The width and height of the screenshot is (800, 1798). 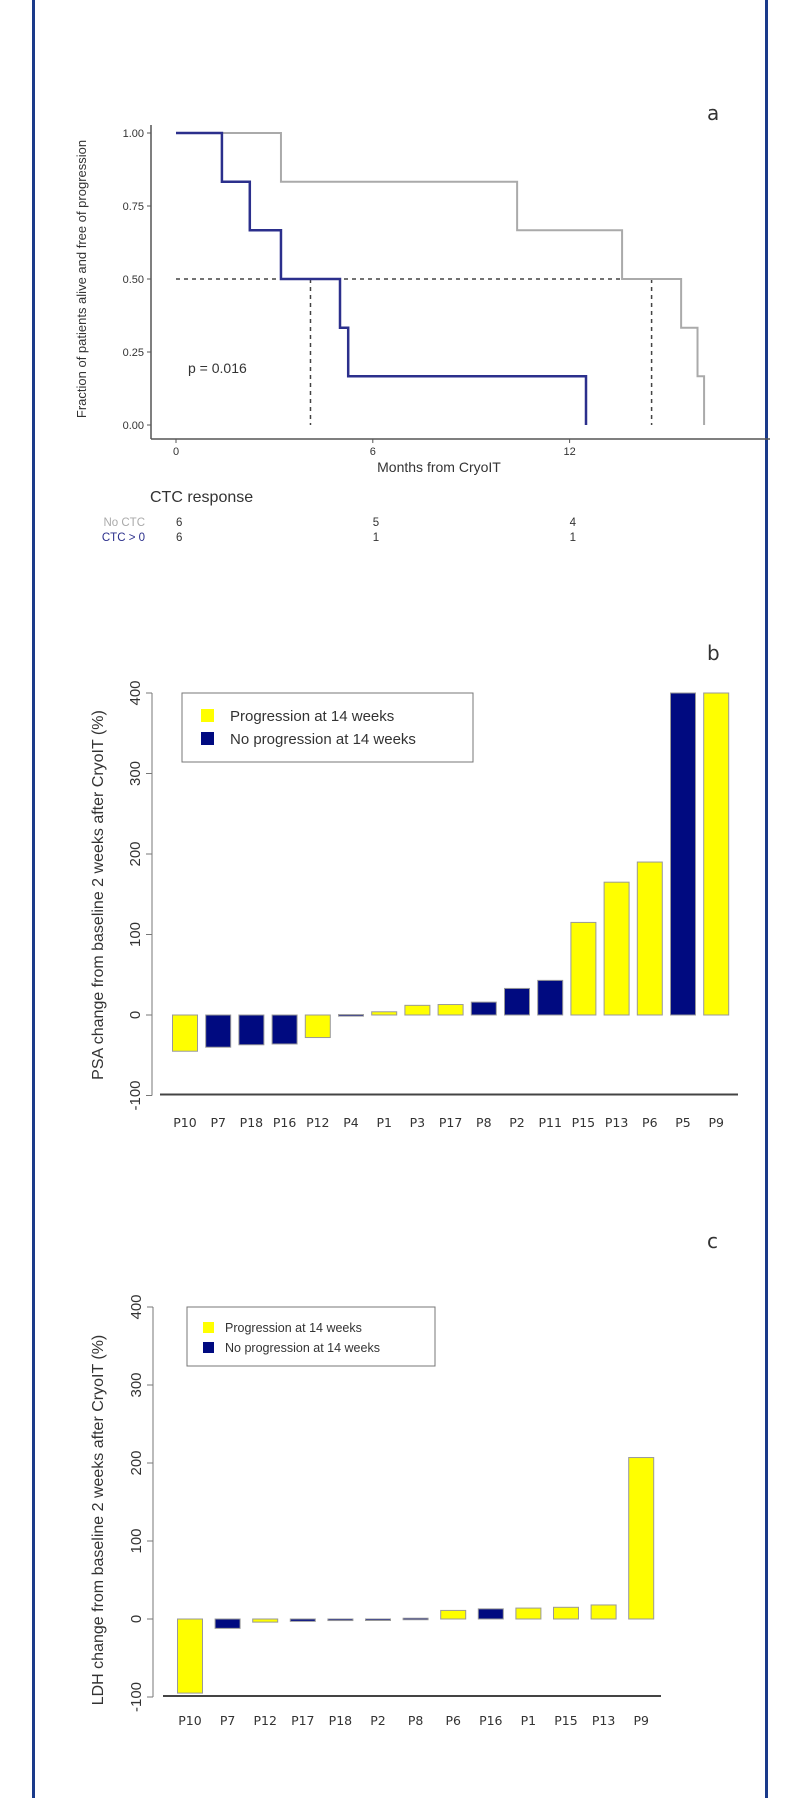 I want to click on x-axis-label: Months from CryoIT, so click(x=439, y=467).